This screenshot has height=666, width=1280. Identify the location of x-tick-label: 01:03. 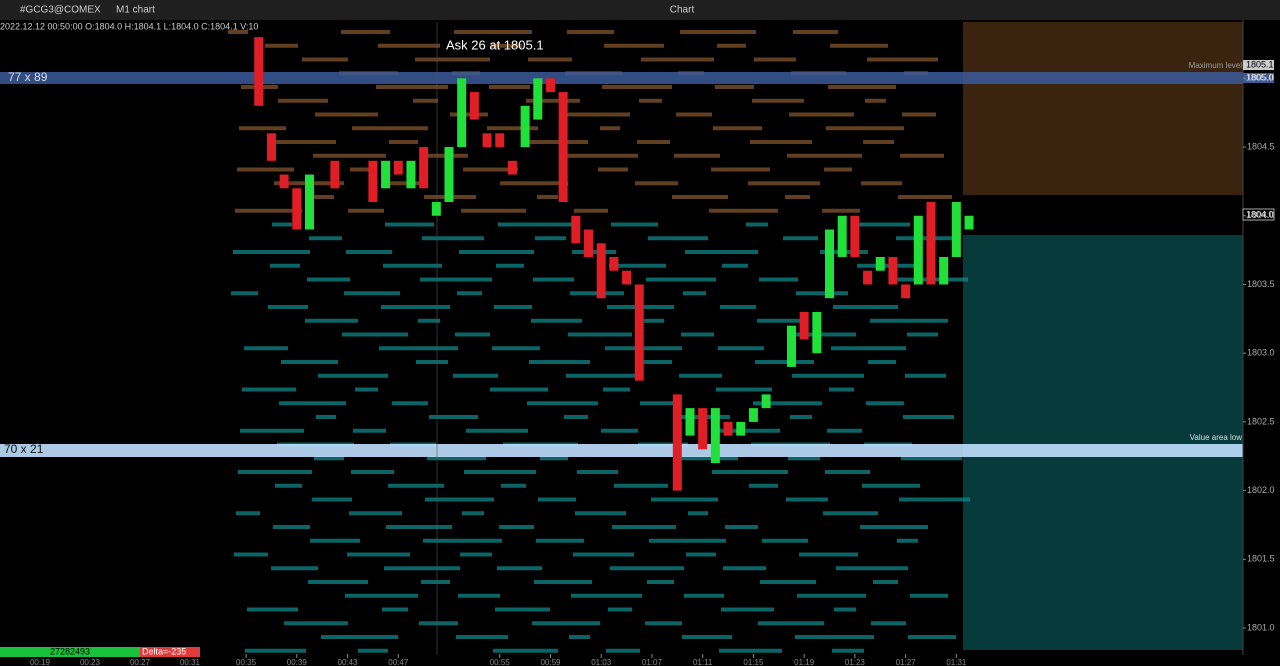
(601, 662).